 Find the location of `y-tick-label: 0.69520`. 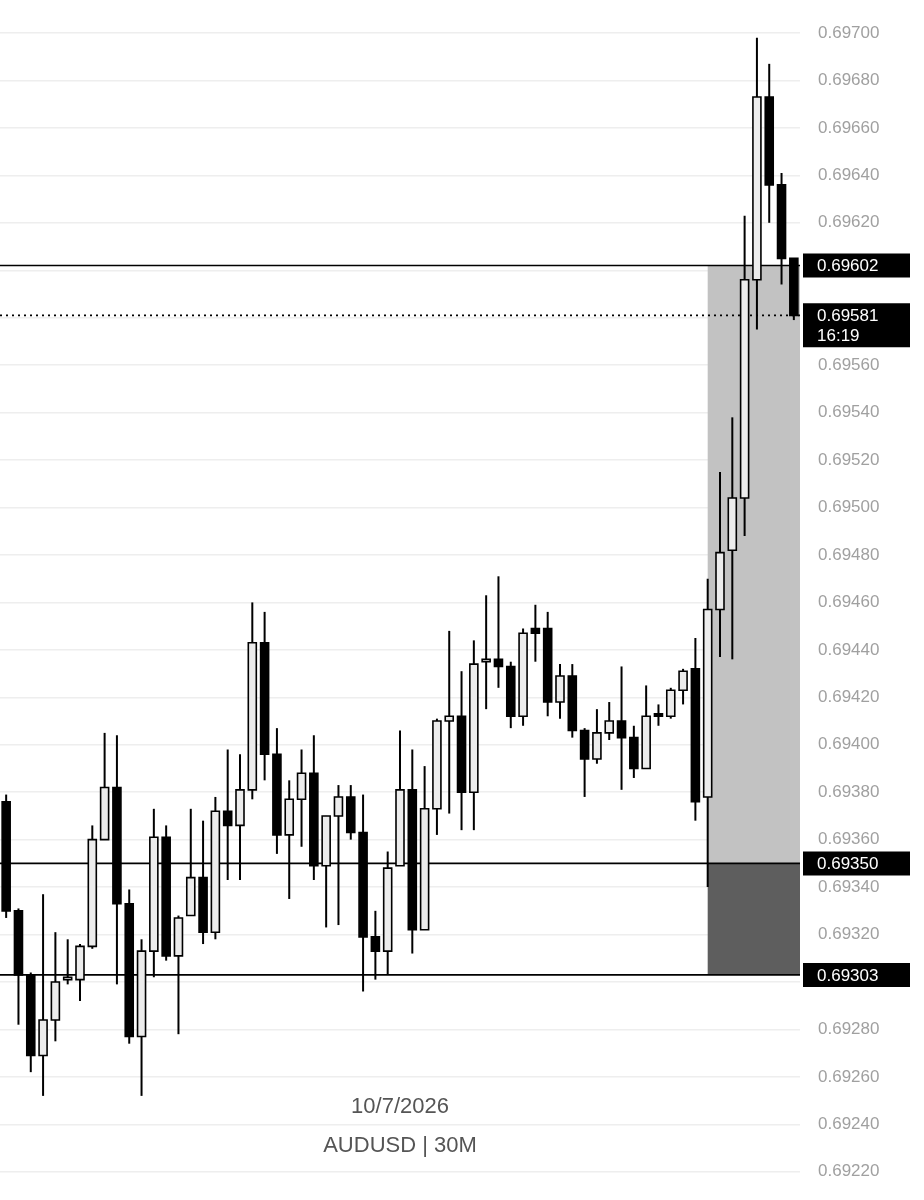

y-tick-label: 0.69520 is located at coordinates (849, 459).